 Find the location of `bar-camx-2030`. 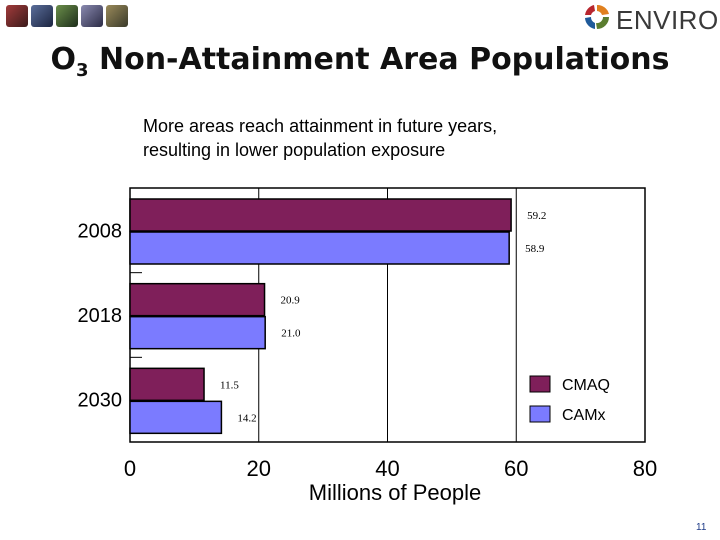

bar-camx-2030 is located at coordinates (176, 417).